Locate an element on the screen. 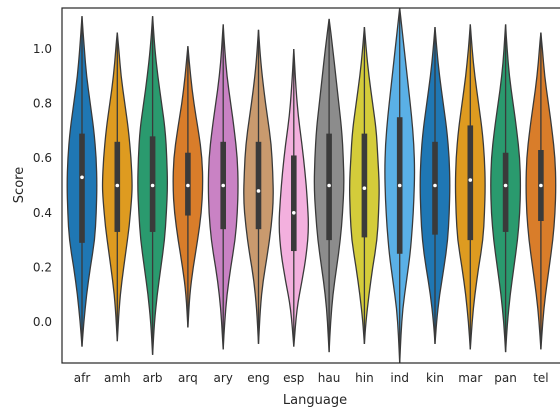 This screenshot has width=560, height=407. y-tick-label: 0.6 is located at coordinates (42, 158).